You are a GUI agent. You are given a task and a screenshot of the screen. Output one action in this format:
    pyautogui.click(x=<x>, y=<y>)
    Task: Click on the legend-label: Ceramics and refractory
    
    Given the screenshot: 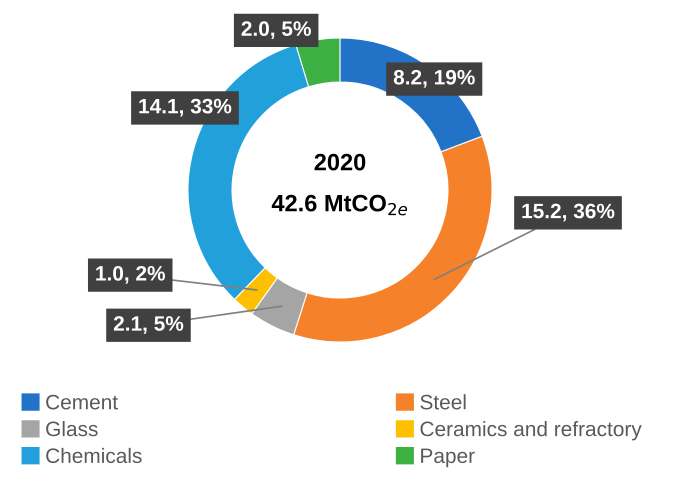 What is the action you would take?
    pyautogui.click(x=531, y=430)
    